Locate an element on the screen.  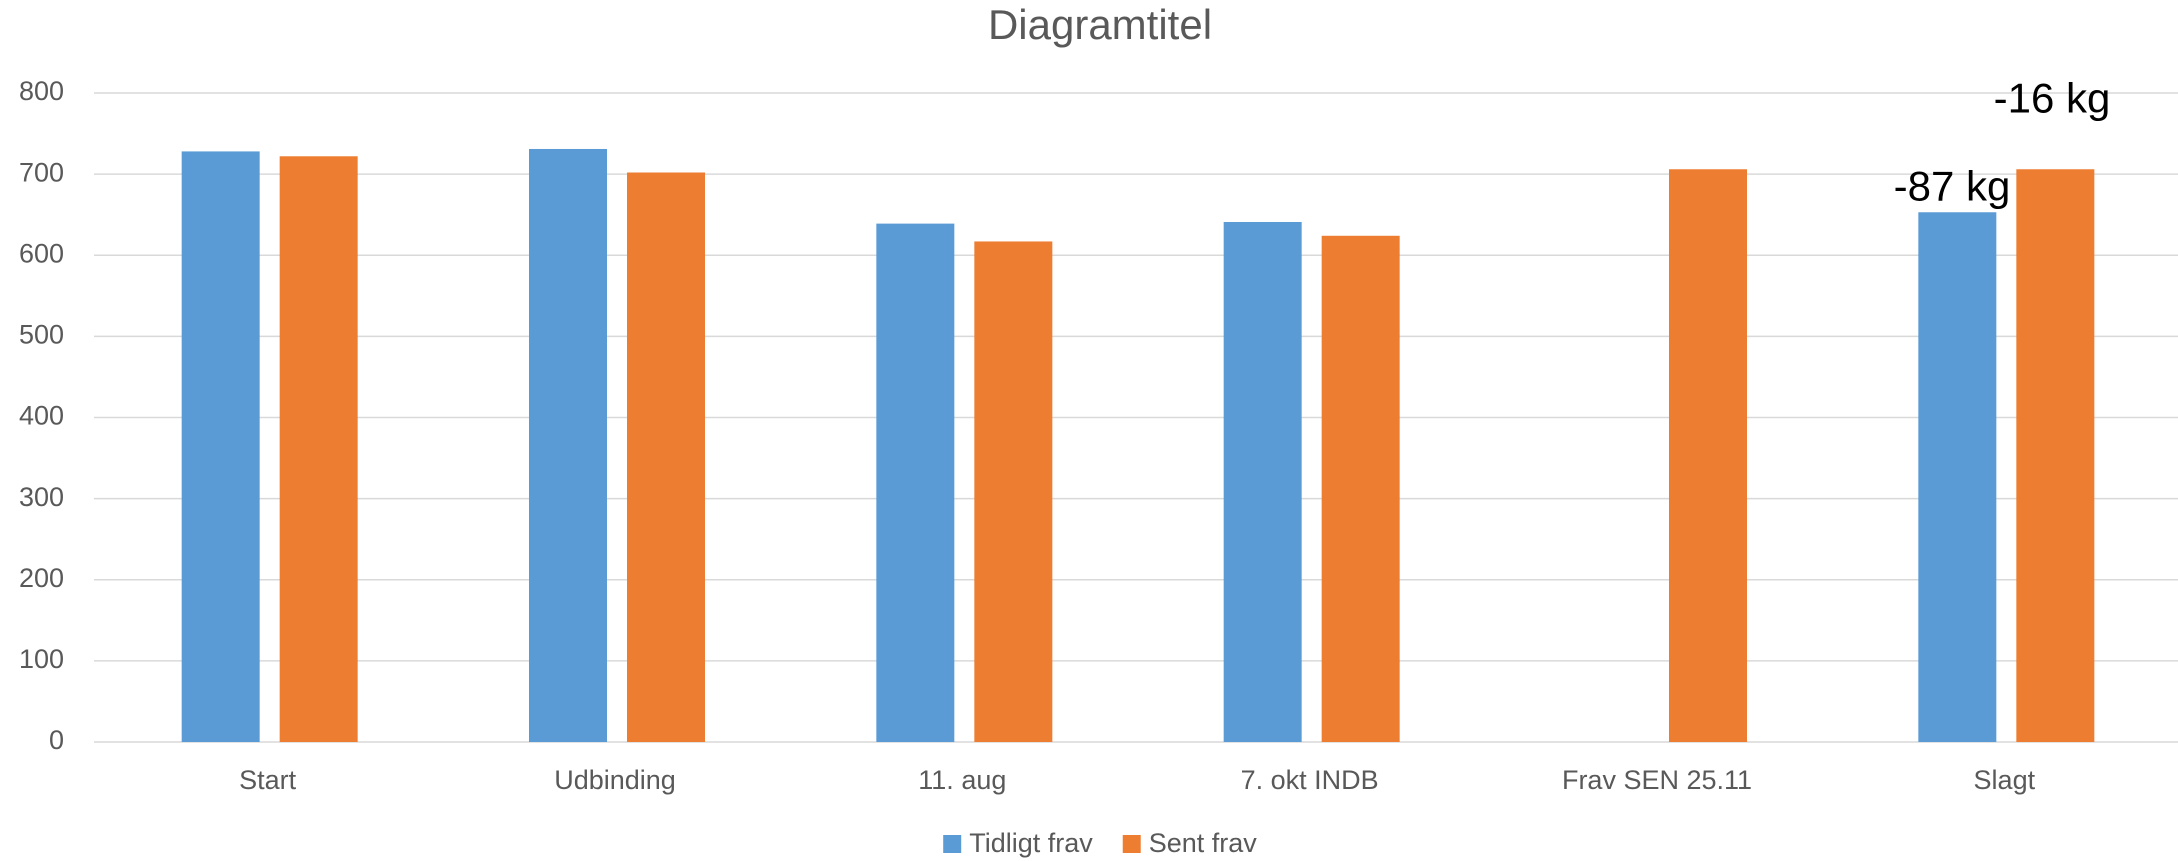
x-tick-label: Start is located at coordinates (268, 780).